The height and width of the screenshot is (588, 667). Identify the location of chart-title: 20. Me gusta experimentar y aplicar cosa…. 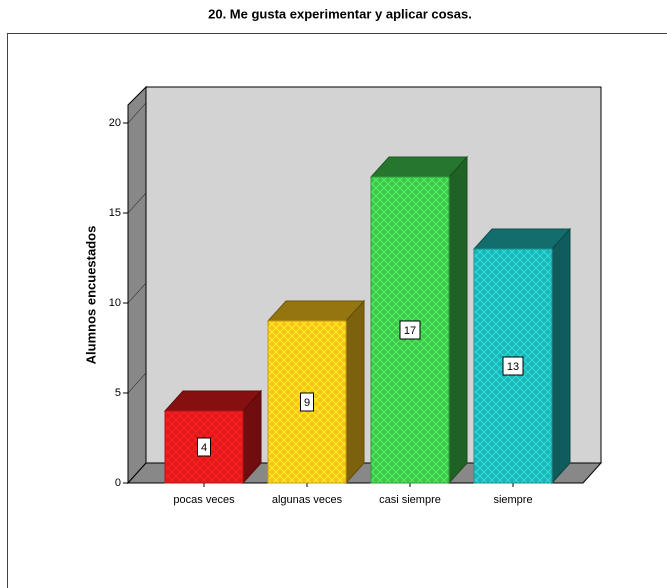
(340, 13).